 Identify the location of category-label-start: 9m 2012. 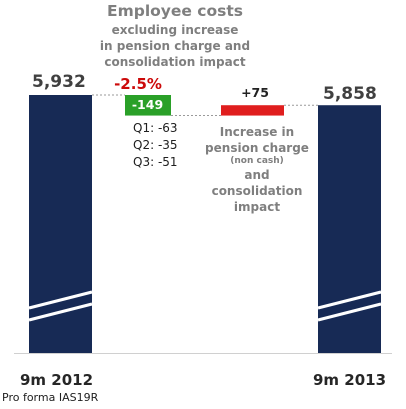
(57, 380).